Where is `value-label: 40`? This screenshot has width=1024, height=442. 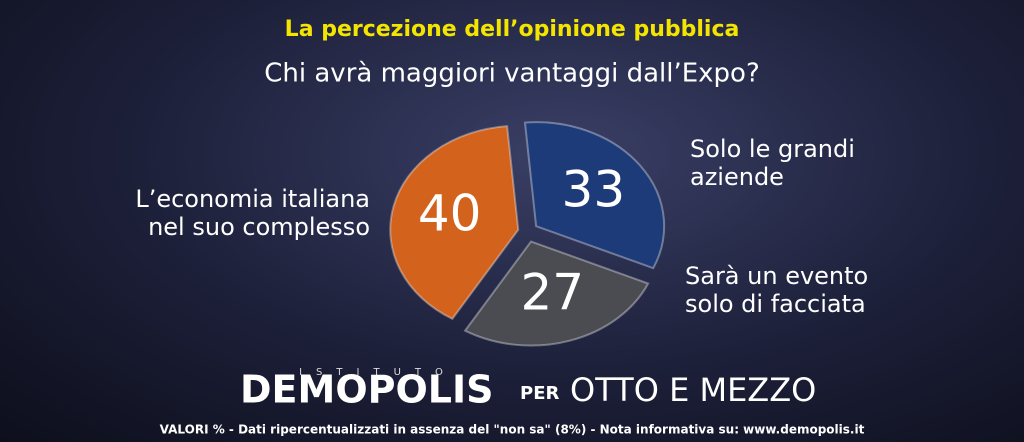
value-label: 40 is located at coordinates (450, 213).